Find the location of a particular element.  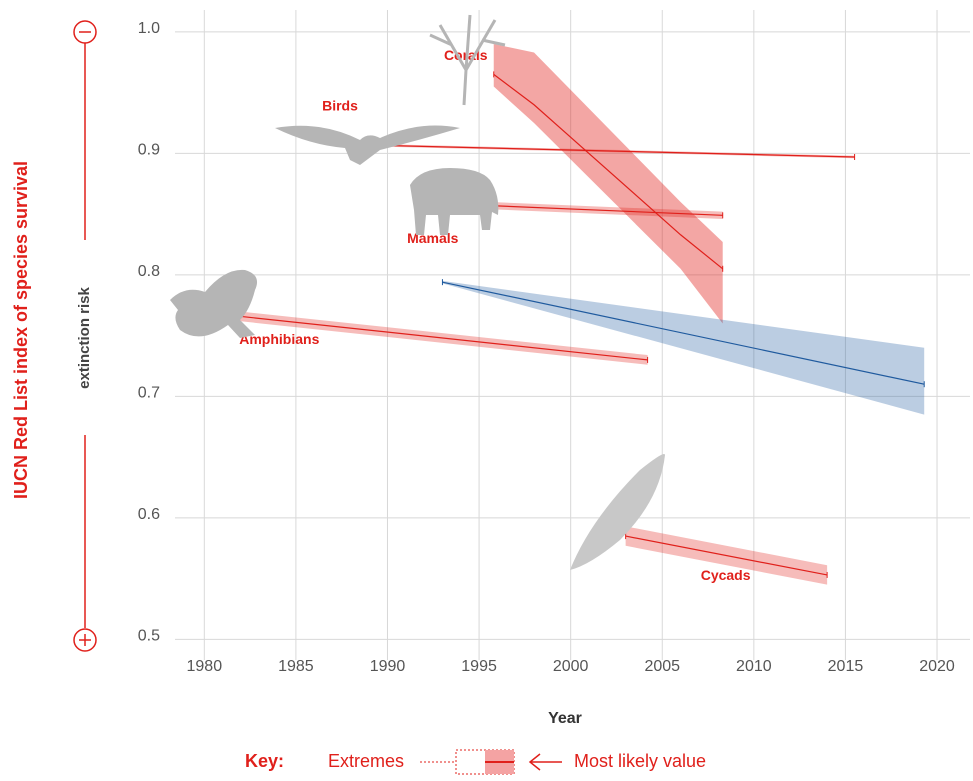

plus-icon is located at coordinates (85, 640).